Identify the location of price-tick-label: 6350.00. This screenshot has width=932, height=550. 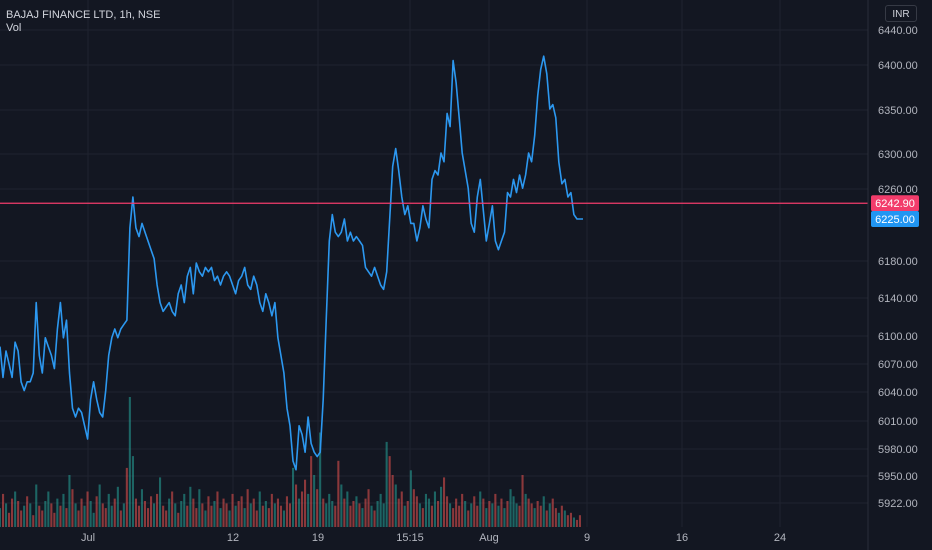
(898, 111).